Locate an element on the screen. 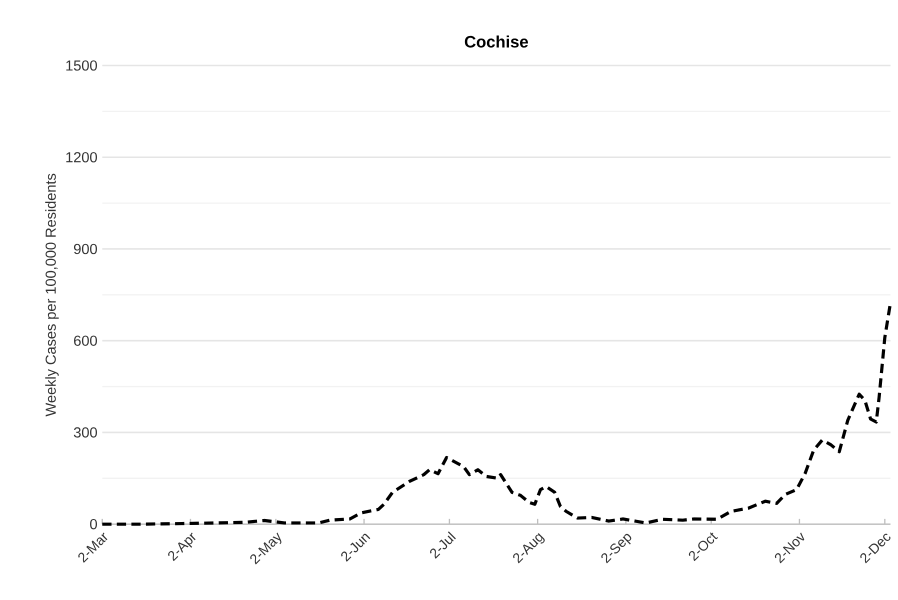 The image size is (898, 600). y-tick-label: 1200 is located at coordinates (81, 157).